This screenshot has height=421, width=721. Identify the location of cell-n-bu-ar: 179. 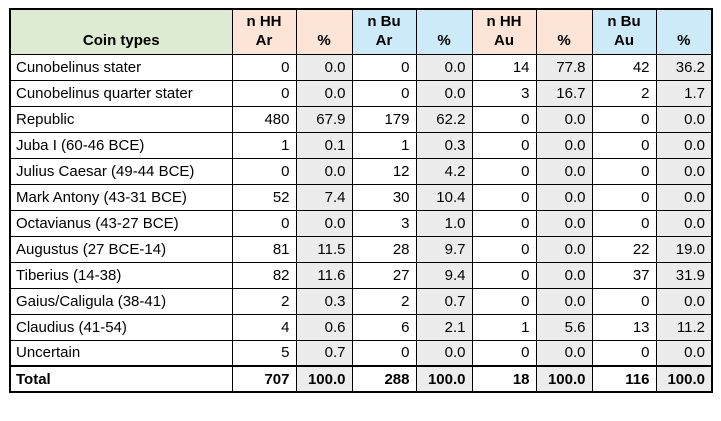
(384, 119).